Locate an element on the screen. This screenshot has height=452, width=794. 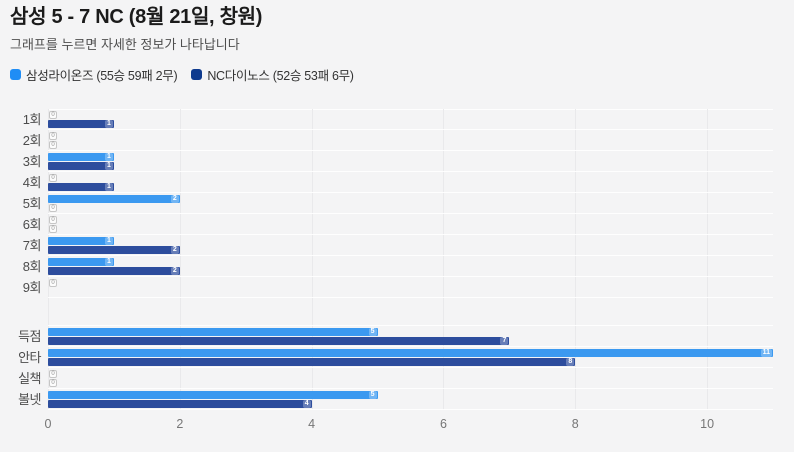
category-label: 볼넷 is located at coordinates (29, 399).